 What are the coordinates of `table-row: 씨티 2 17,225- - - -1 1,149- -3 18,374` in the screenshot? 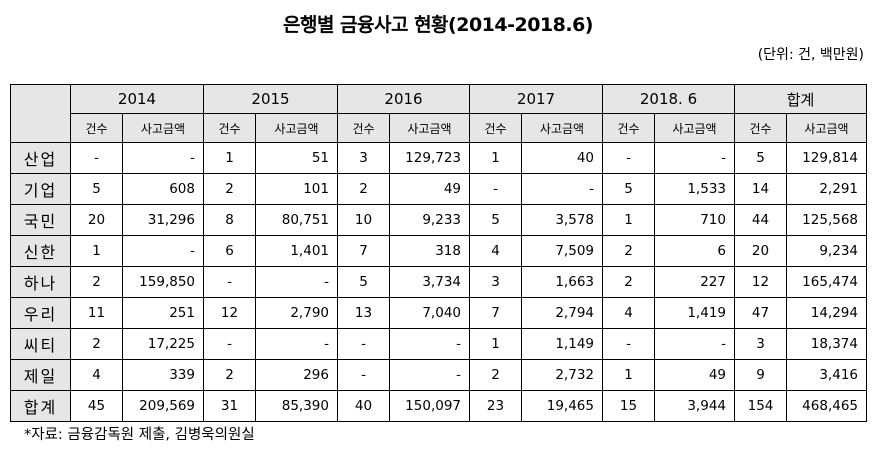 It's located at (438, 344).